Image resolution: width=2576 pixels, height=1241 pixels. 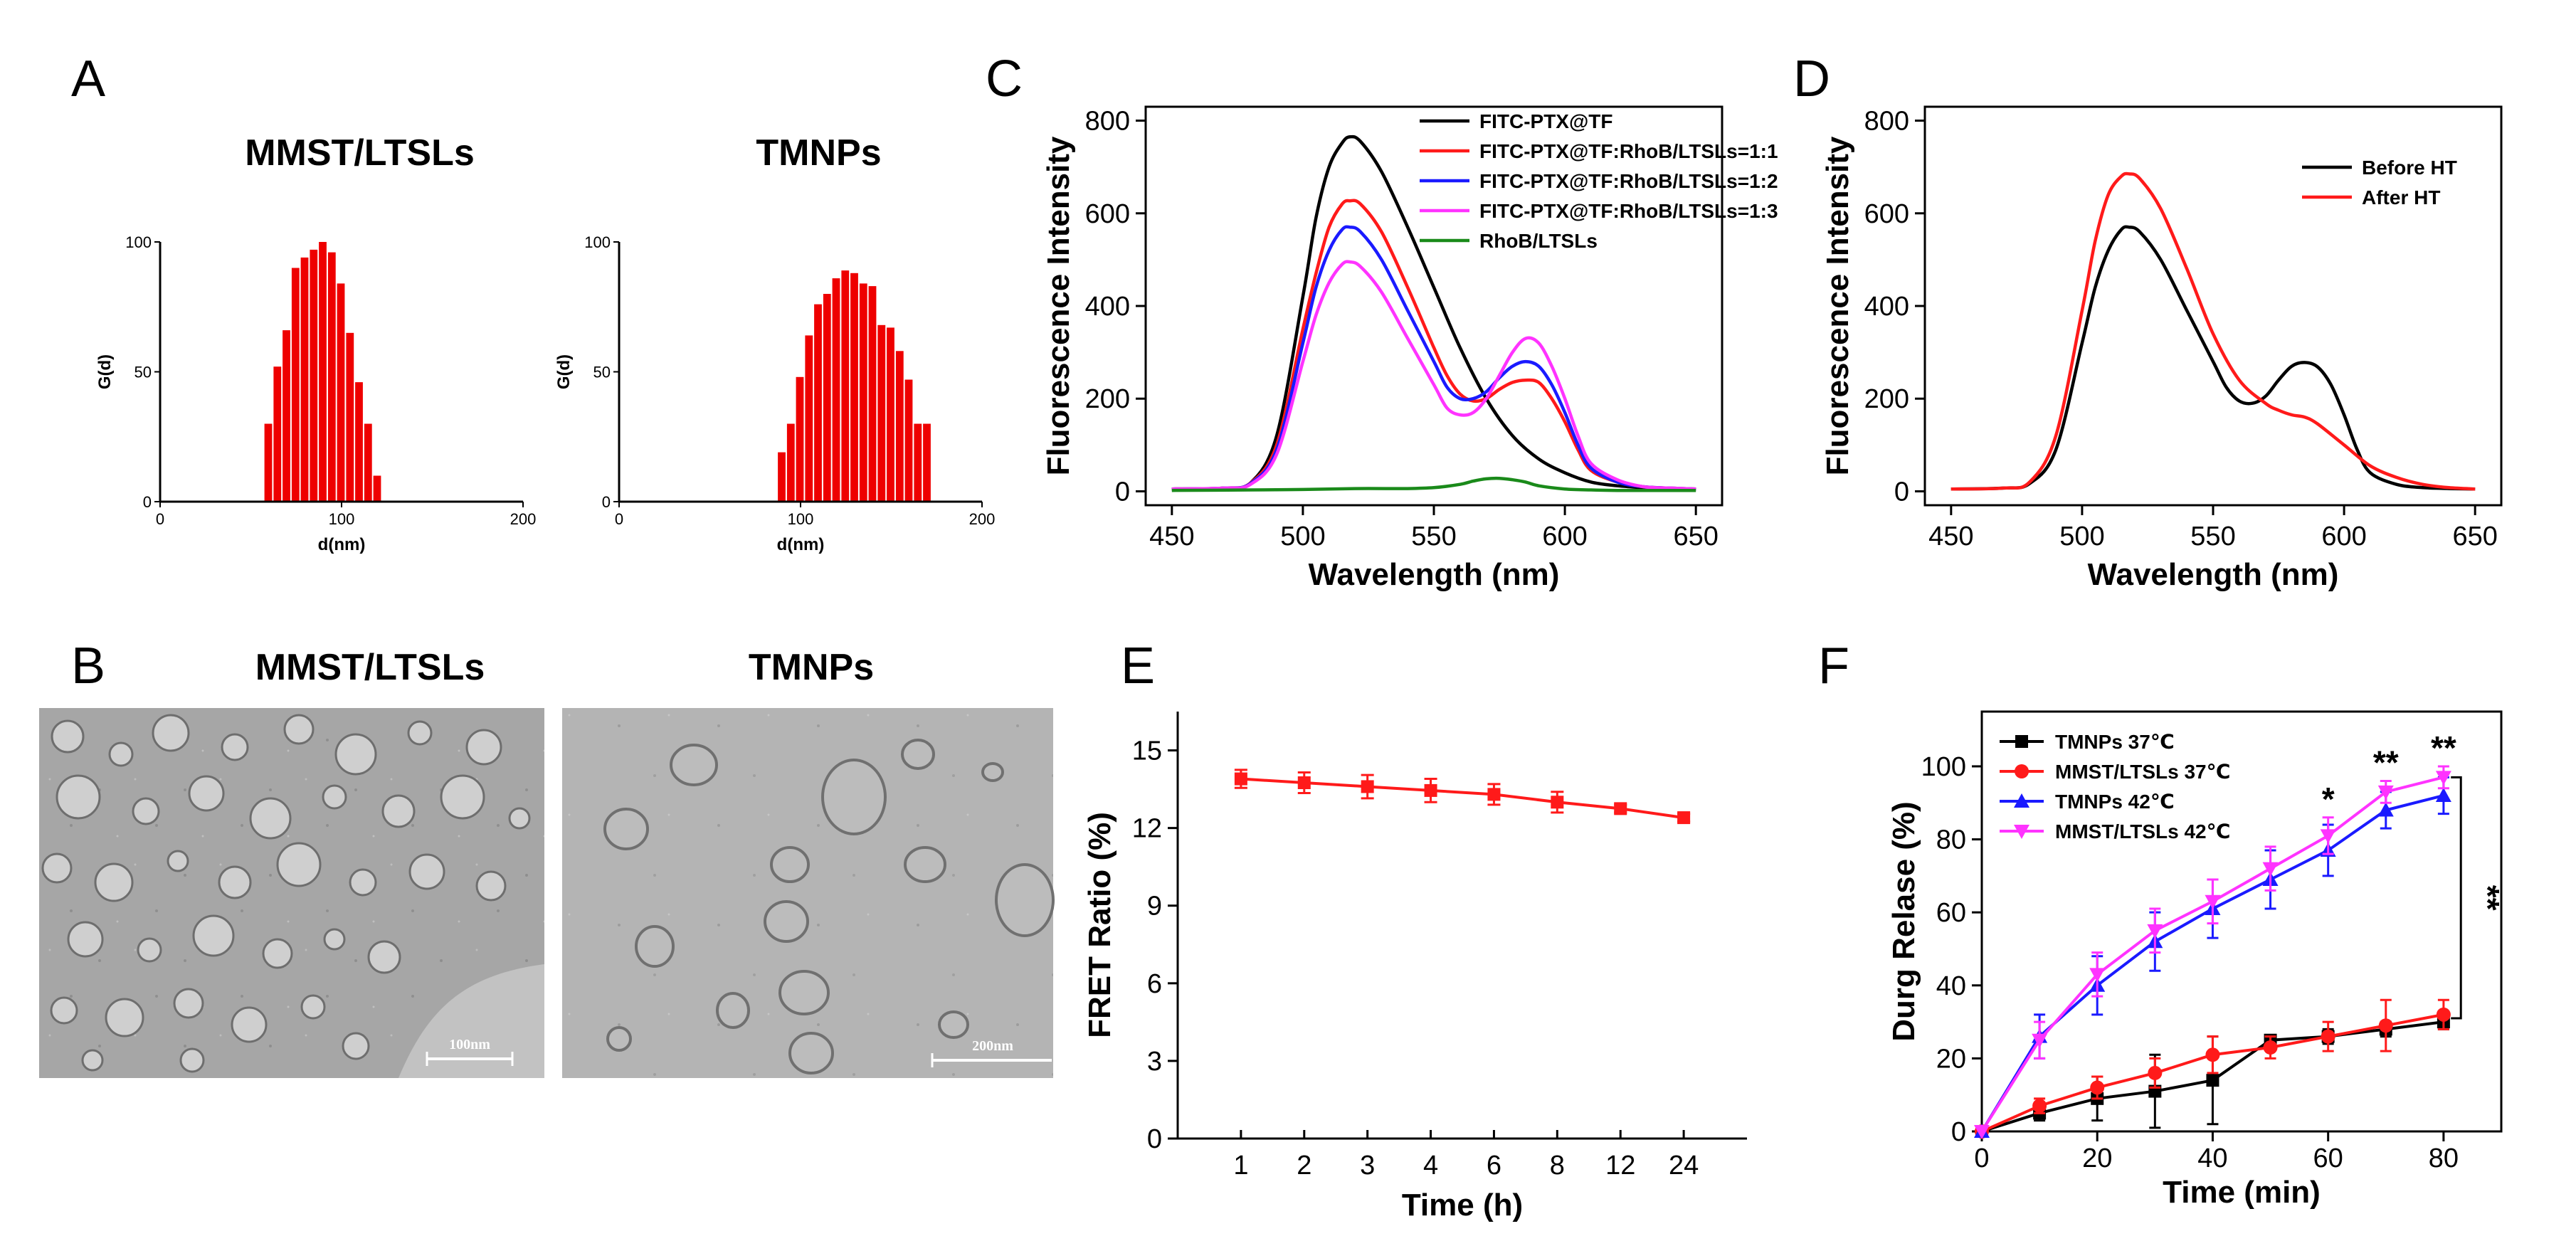 I want to click on legend-label-3: MMST/LTSLs 42℃, so click(x=2143, y=832).